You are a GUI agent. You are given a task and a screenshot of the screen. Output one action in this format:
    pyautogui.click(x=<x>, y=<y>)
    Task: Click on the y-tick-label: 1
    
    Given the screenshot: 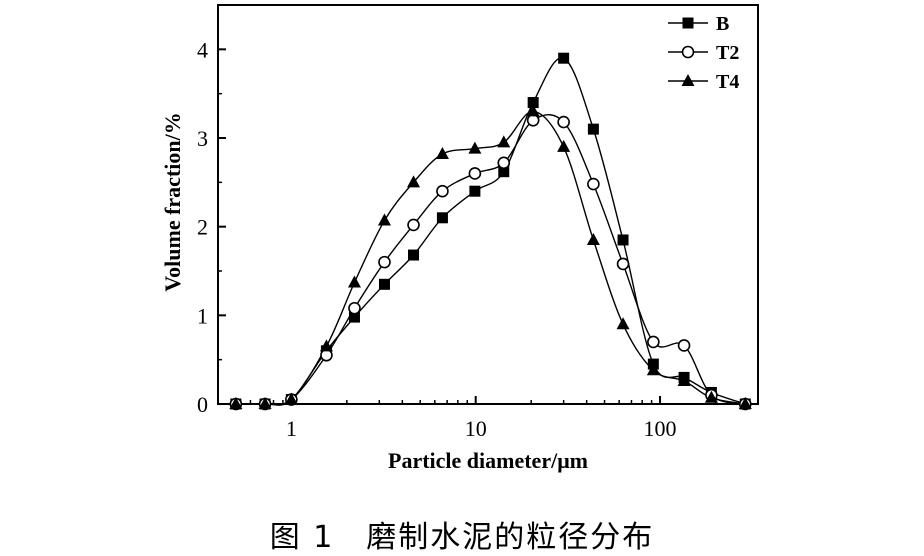 What is the action you would take?
    pyautogui.click(x=202, y=315)
    